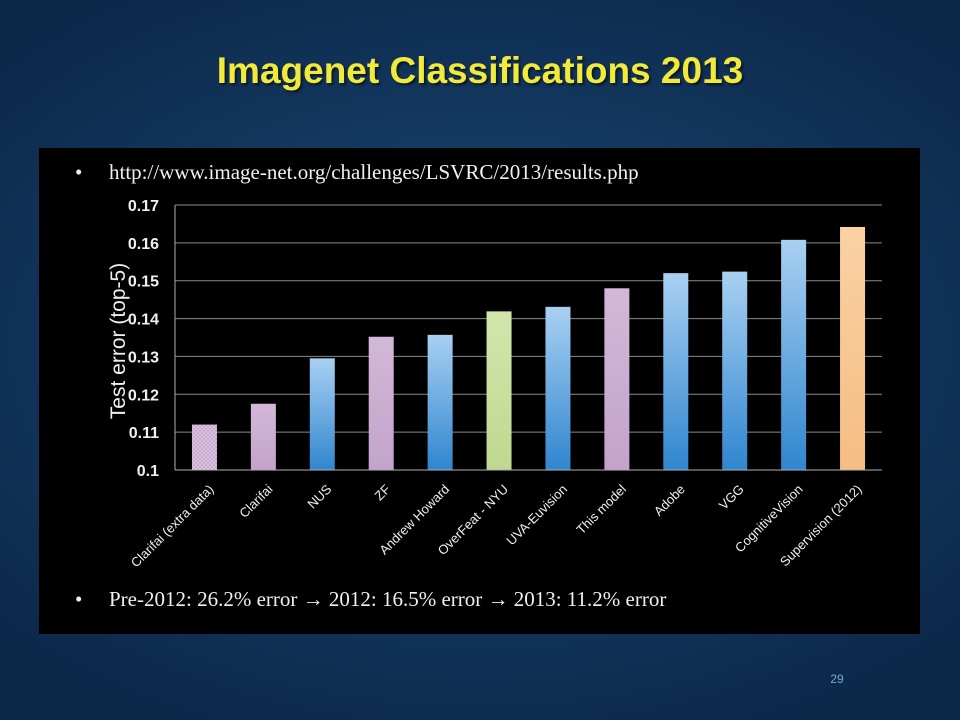  I want to click on y-tick-label: 0.13, so click(143, 357).